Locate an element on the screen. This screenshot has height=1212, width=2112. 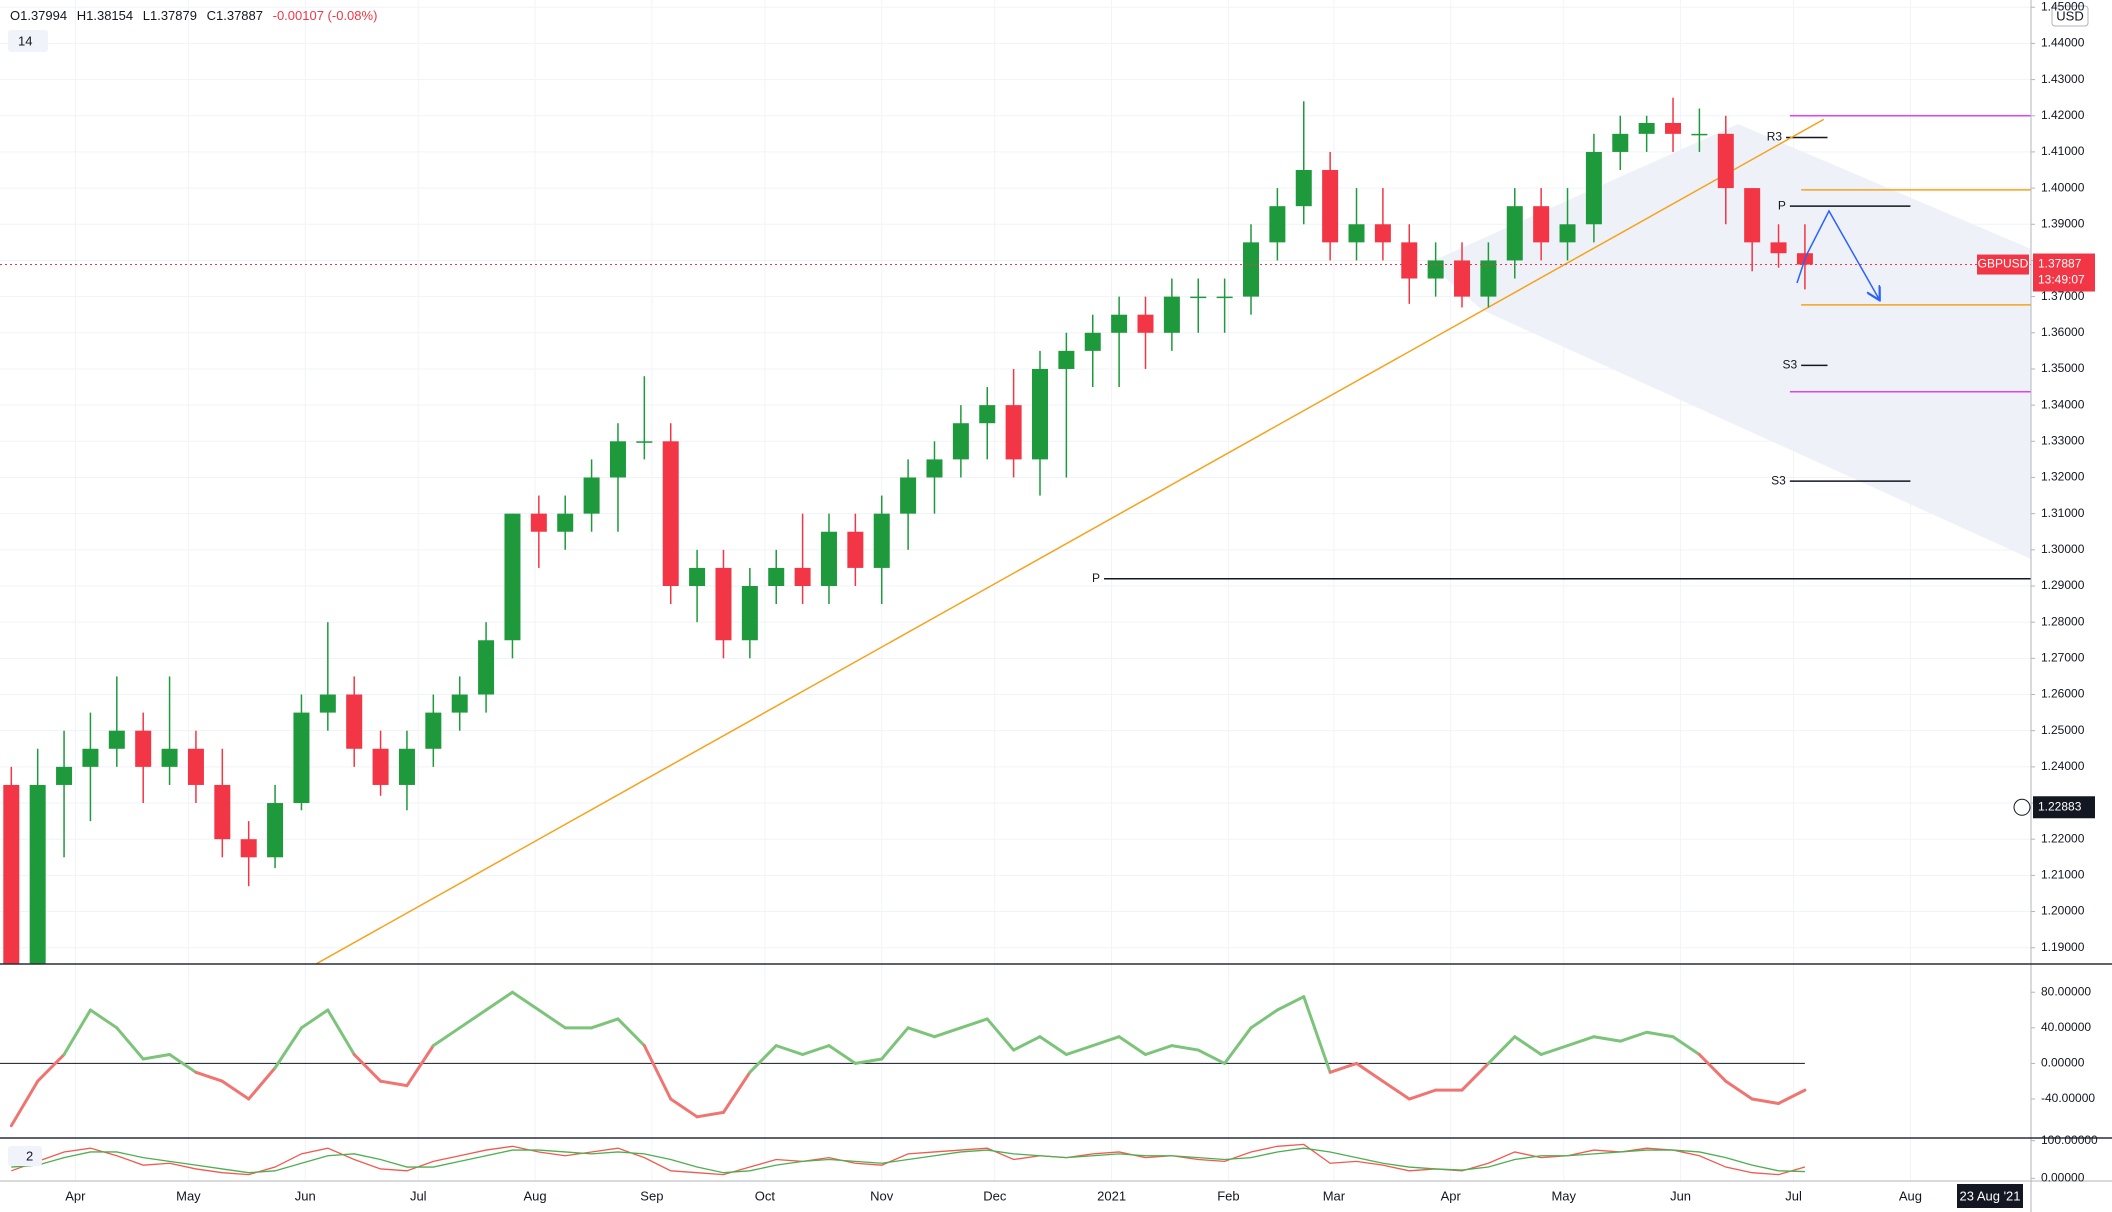
x-tick-label: Feb is located at coordinates (1228, 1195).